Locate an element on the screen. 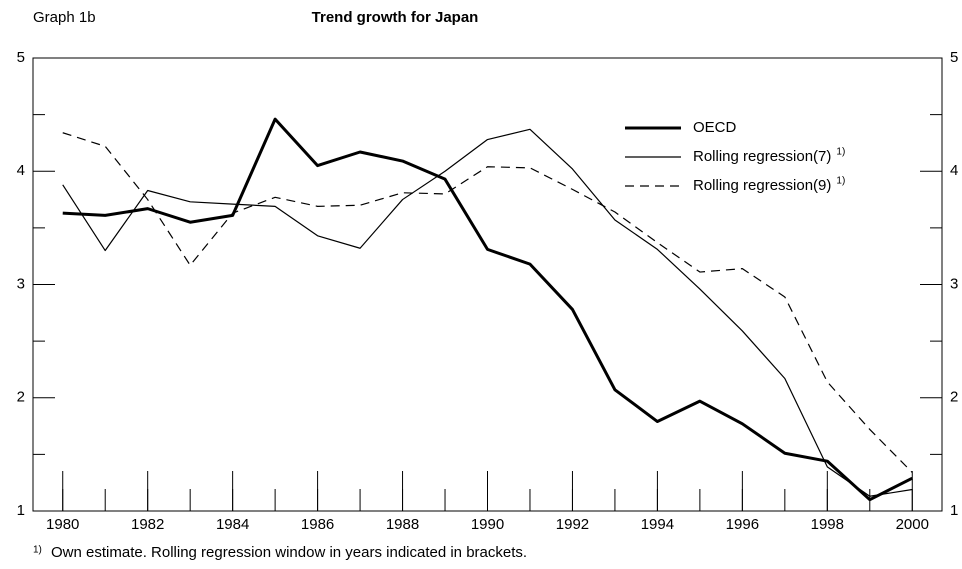  y2-tick-label: 4 is located at coordinates (954, 170).